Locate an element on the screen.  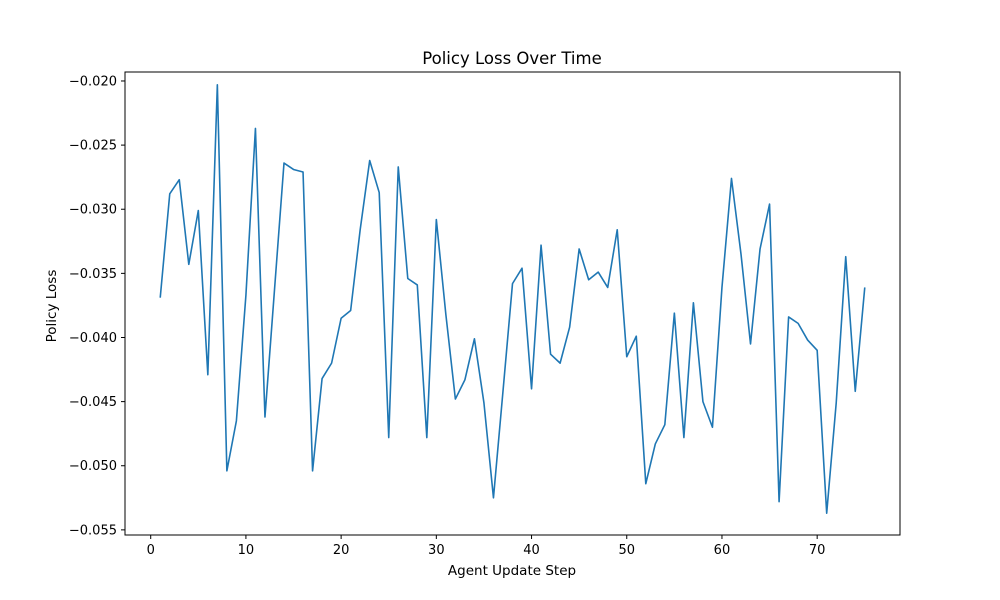
y-tick-label: −0.035 is located at coordinates (93, 274).